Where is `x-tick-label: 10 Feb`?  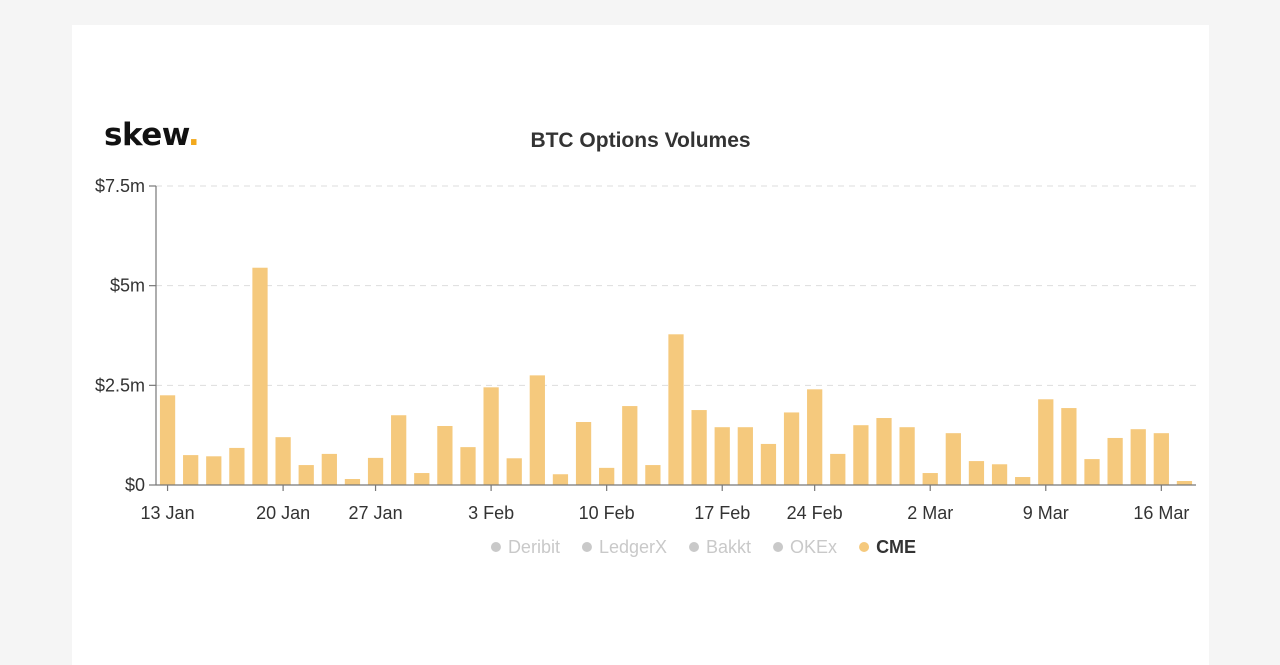 x-tick-label: 10 Feb is located at coordinates (607, 513).